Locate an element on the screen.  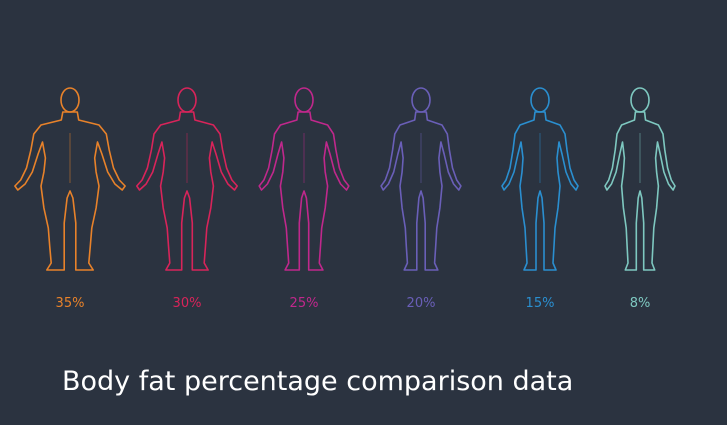
fat-label: 20% is located at coordinates (421, 303).